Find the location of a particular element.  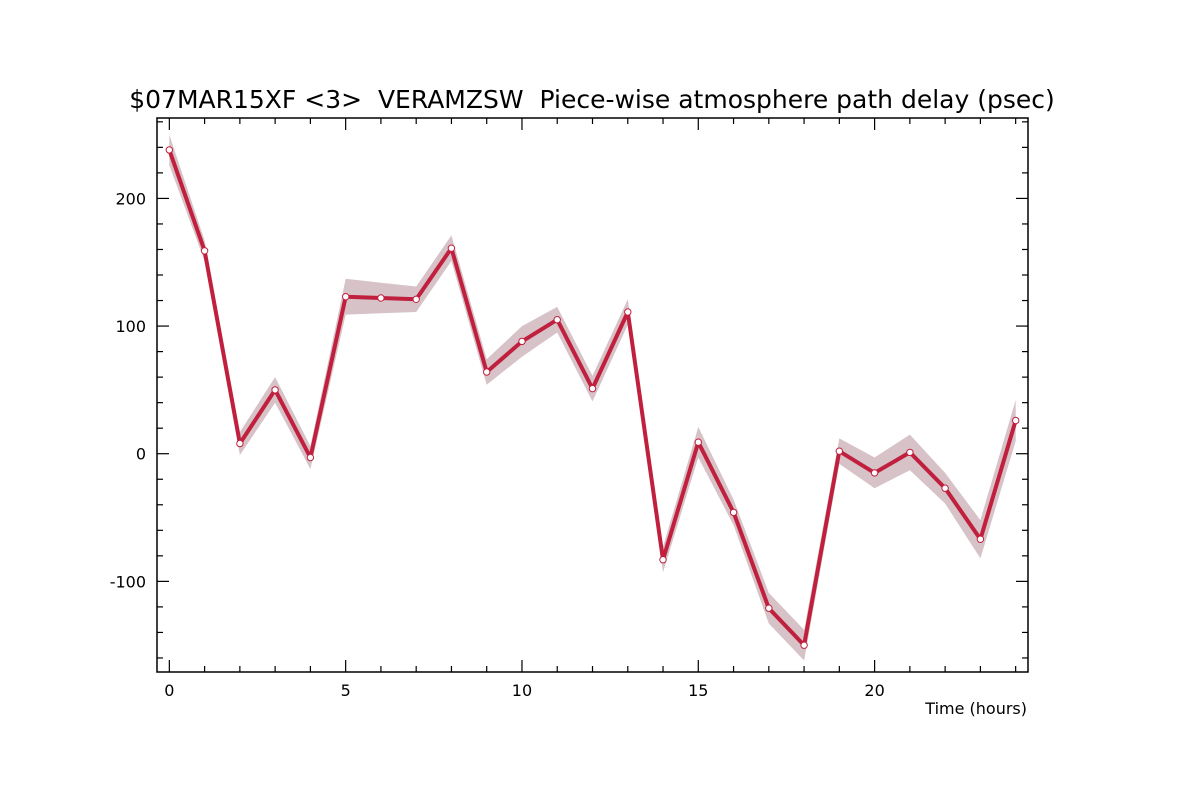

x-tick-label: 5 is located at coordinates (346, 690).